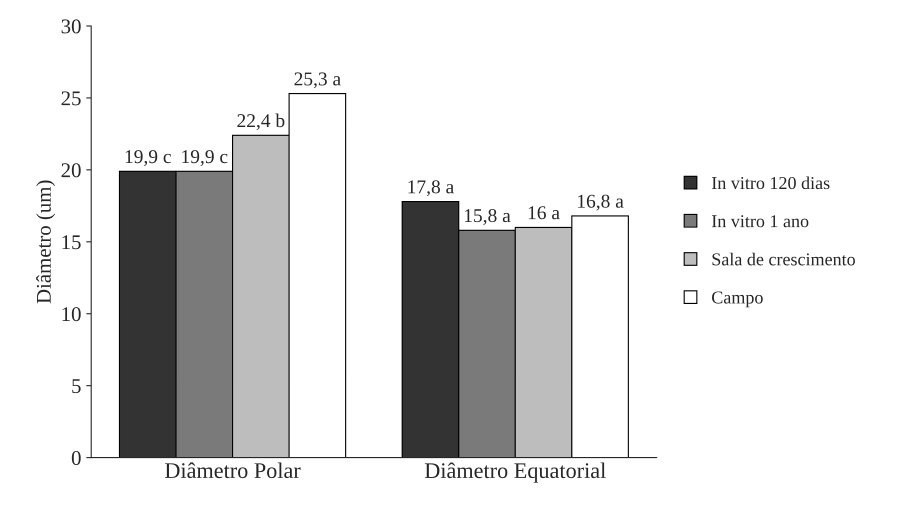 This screenshot has height=520, width=912. Describe the element at coordinates (233, 470) in the screenshot. I see `x-tick-label: Diâmetro Polar` at that location.